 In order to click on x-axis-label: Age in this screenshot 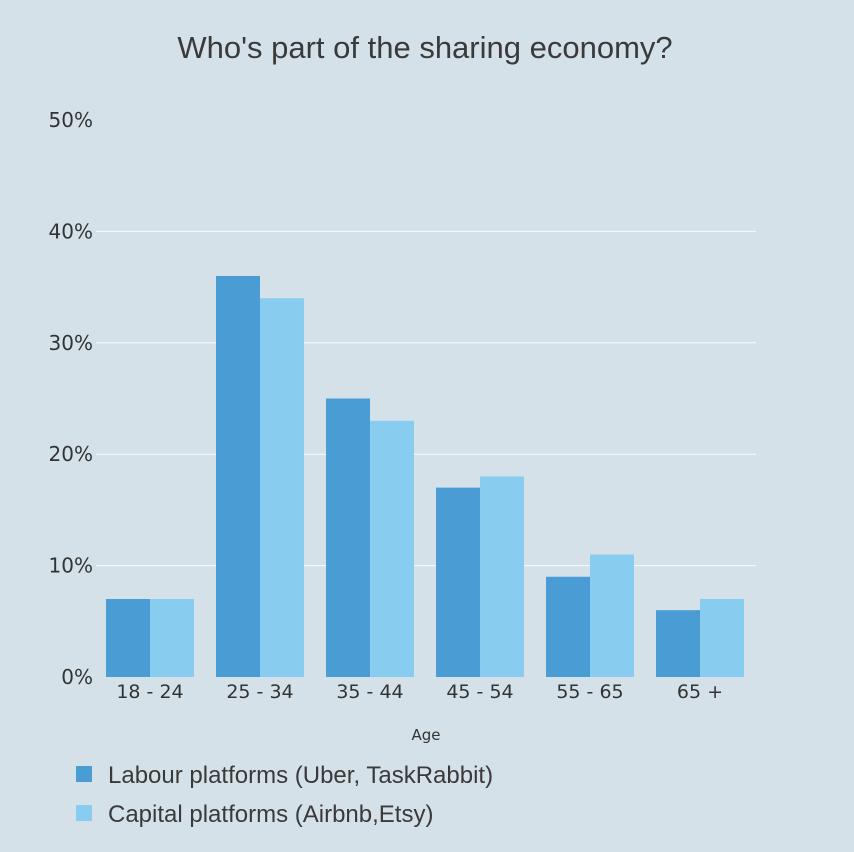, I will do `click(425, 735)`.